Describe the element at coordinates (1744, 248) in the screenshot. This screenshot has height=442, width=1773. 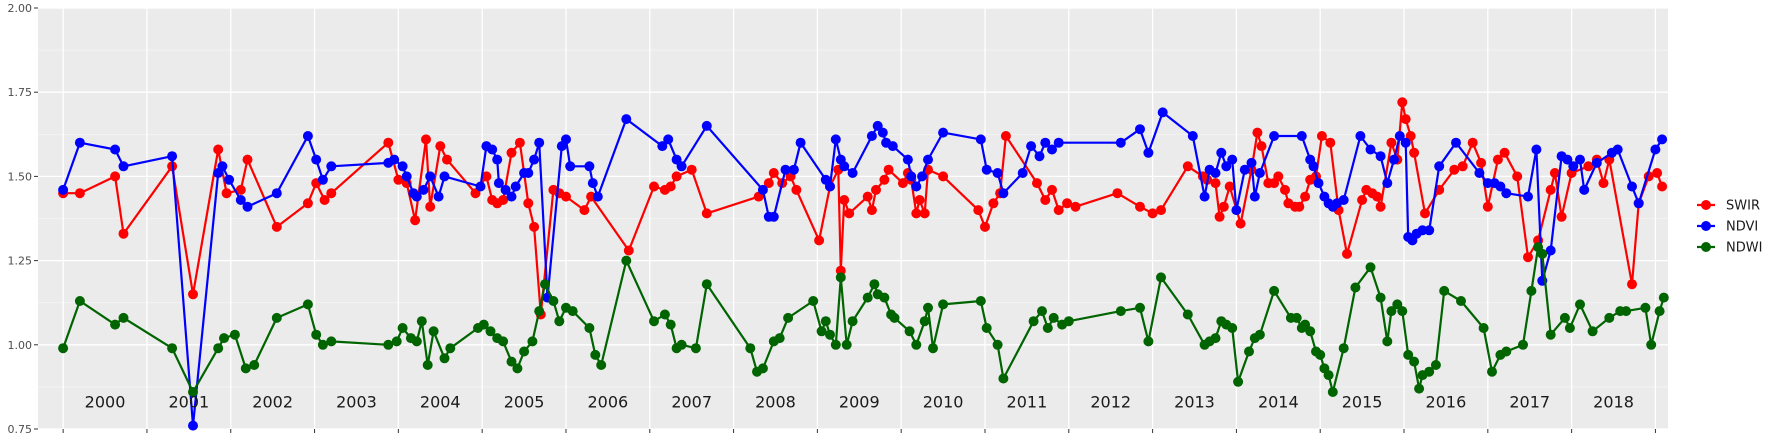
I see `legend-label: NDWI` at that location.